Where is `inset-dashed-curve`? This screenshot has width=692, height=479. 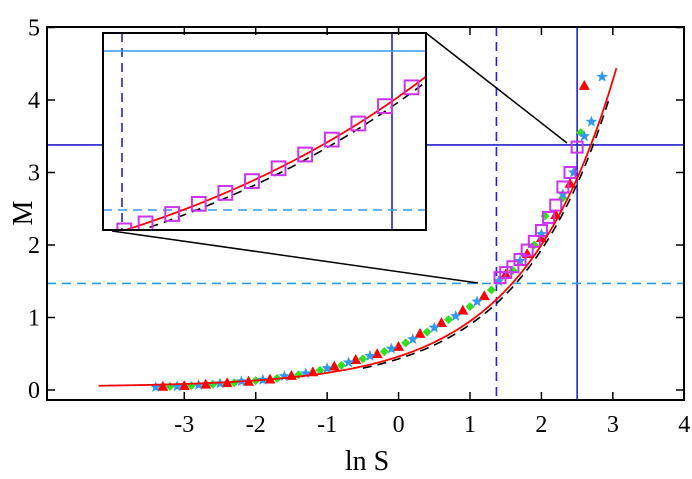
inset-dashed-curve is located at coordinates (282, 155).